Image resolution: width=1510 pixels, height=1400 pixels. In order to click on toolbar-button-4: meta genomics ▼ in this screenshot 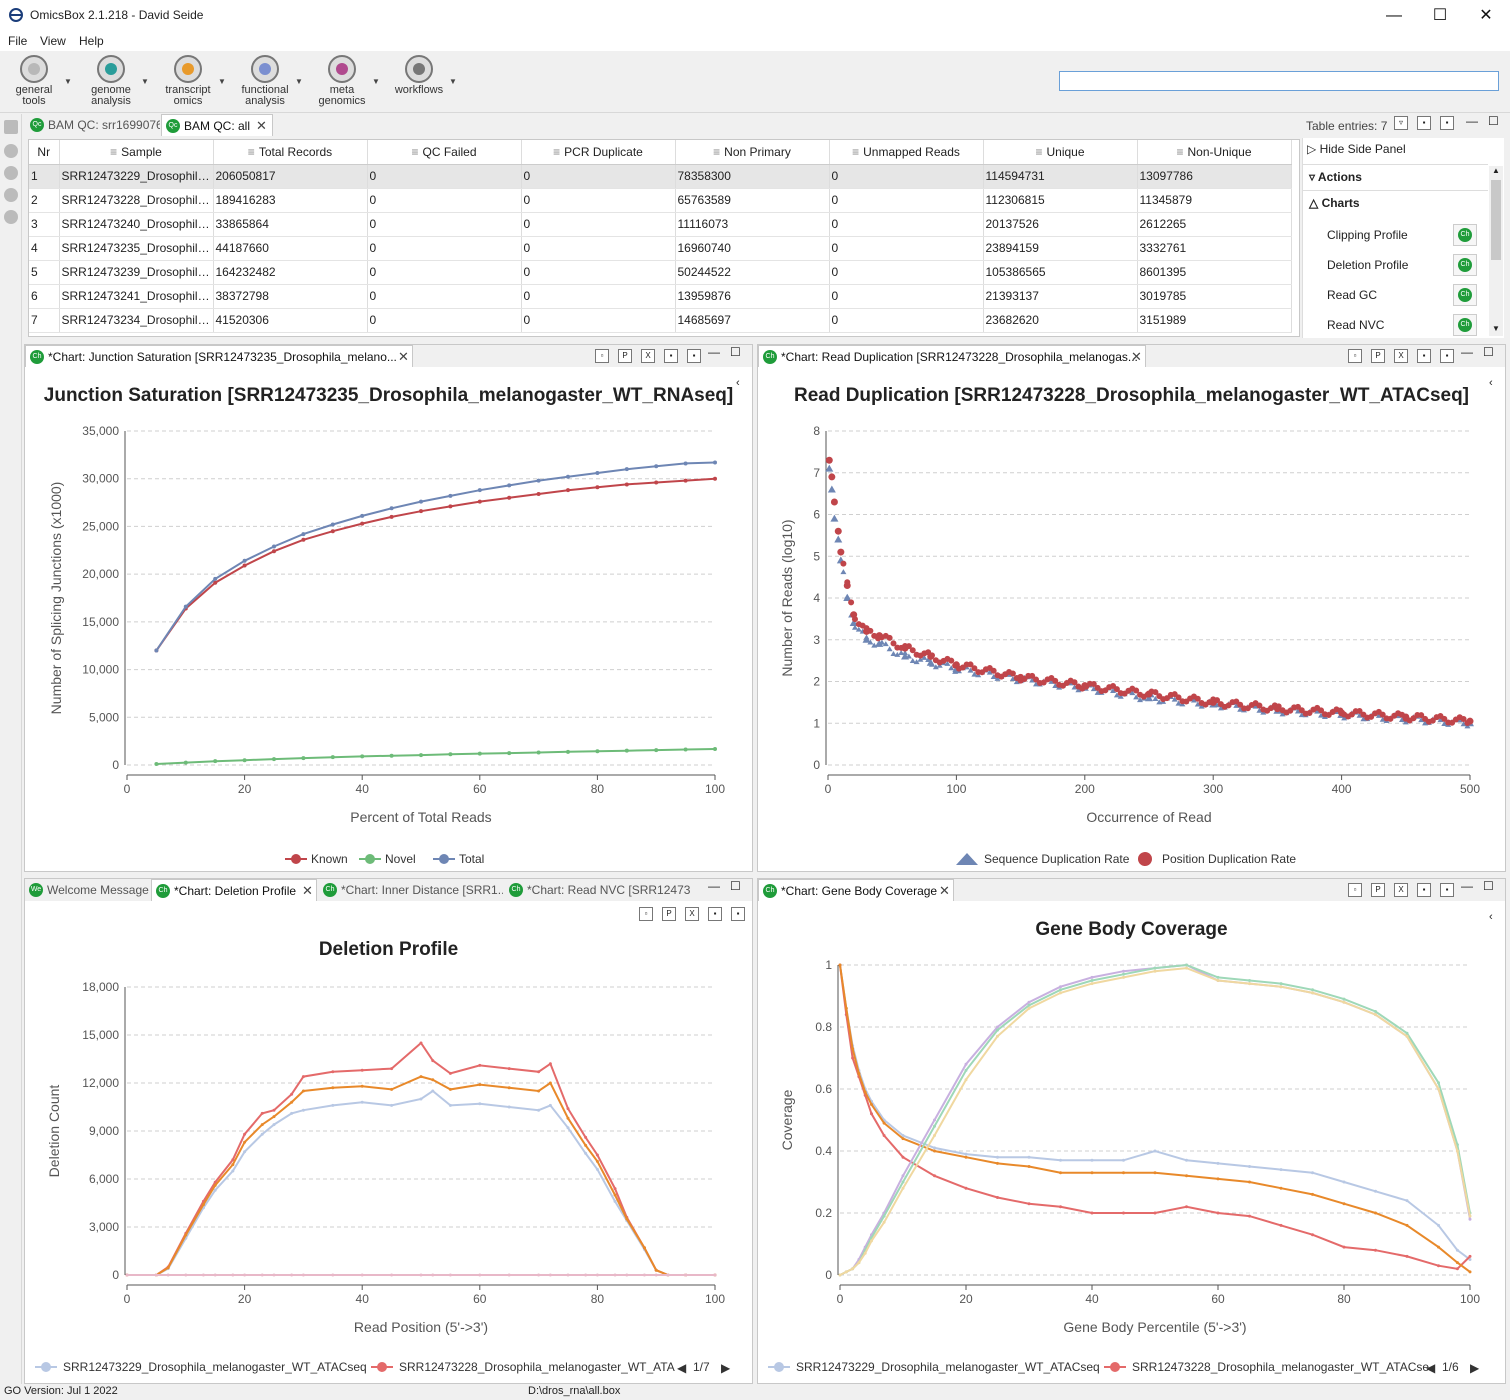, I will do `click(345, 82)`.